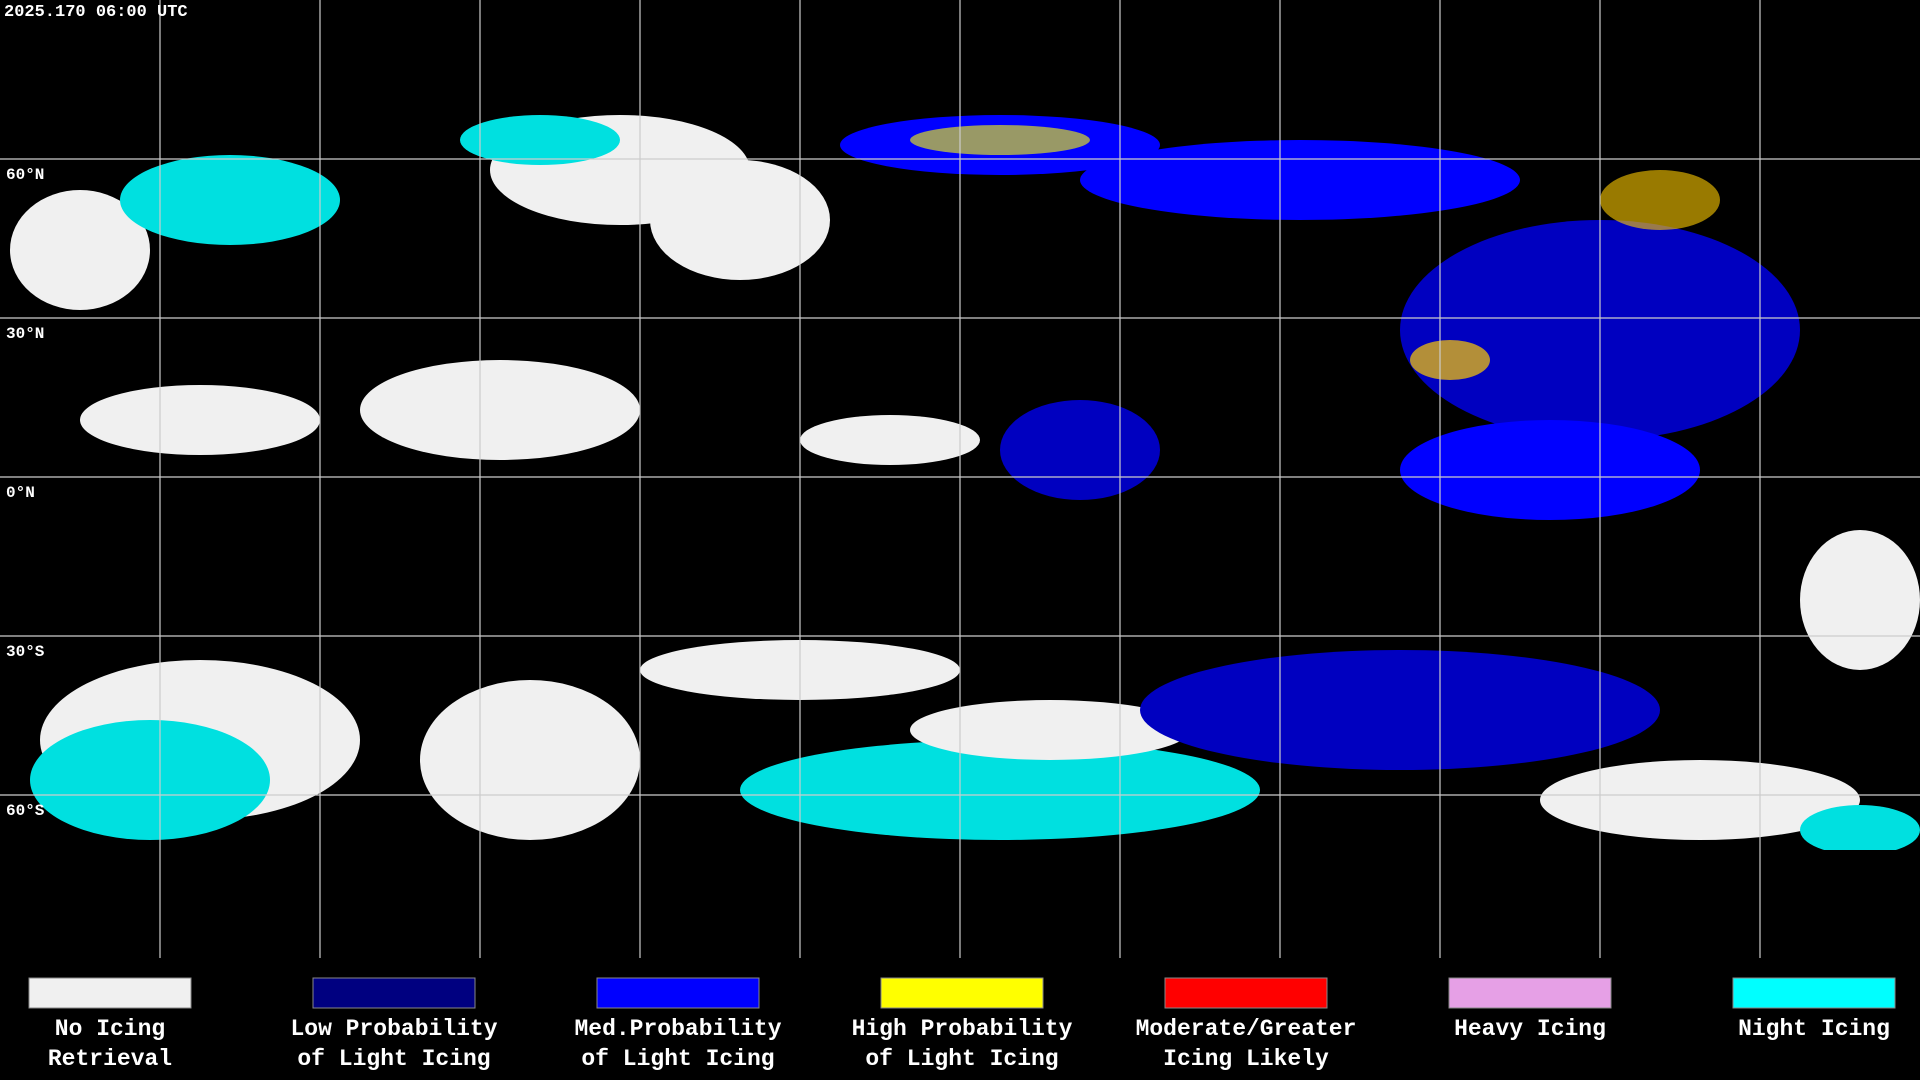  I want to click on latitude-label: 30°N, so click(25, 334).